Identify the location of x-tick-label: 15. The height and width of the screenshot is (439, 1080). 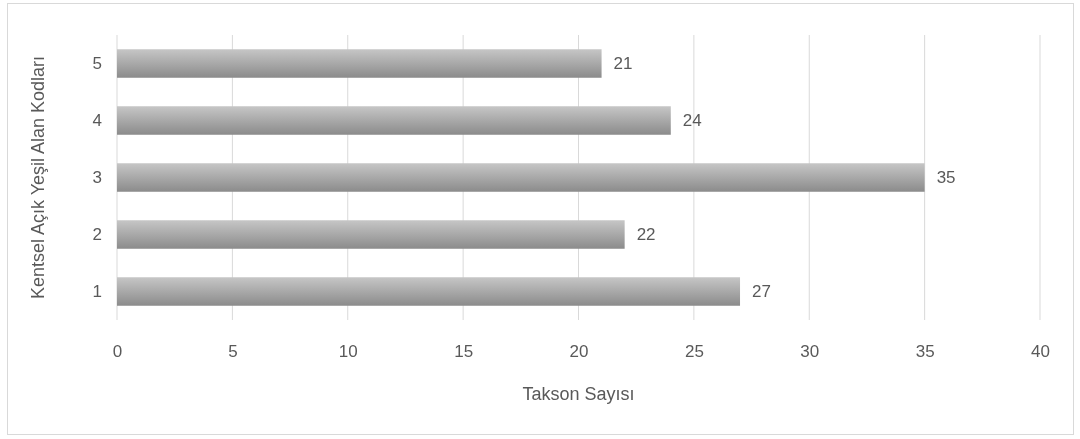
(464, 352).